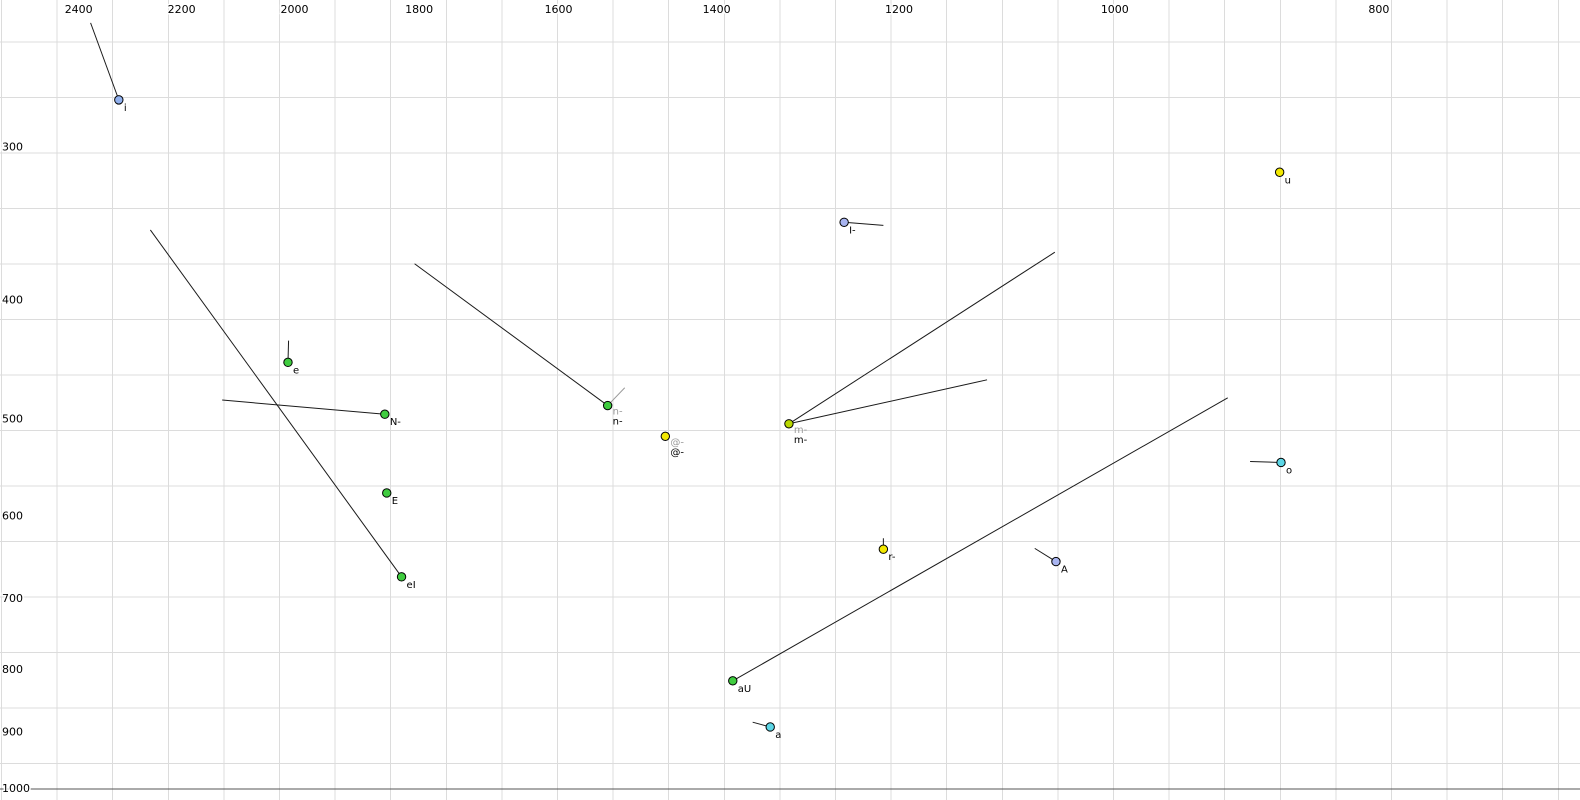 The height and width of the screenshot is (800, 1580). I want to click on data-point-i, so click(119, 100).